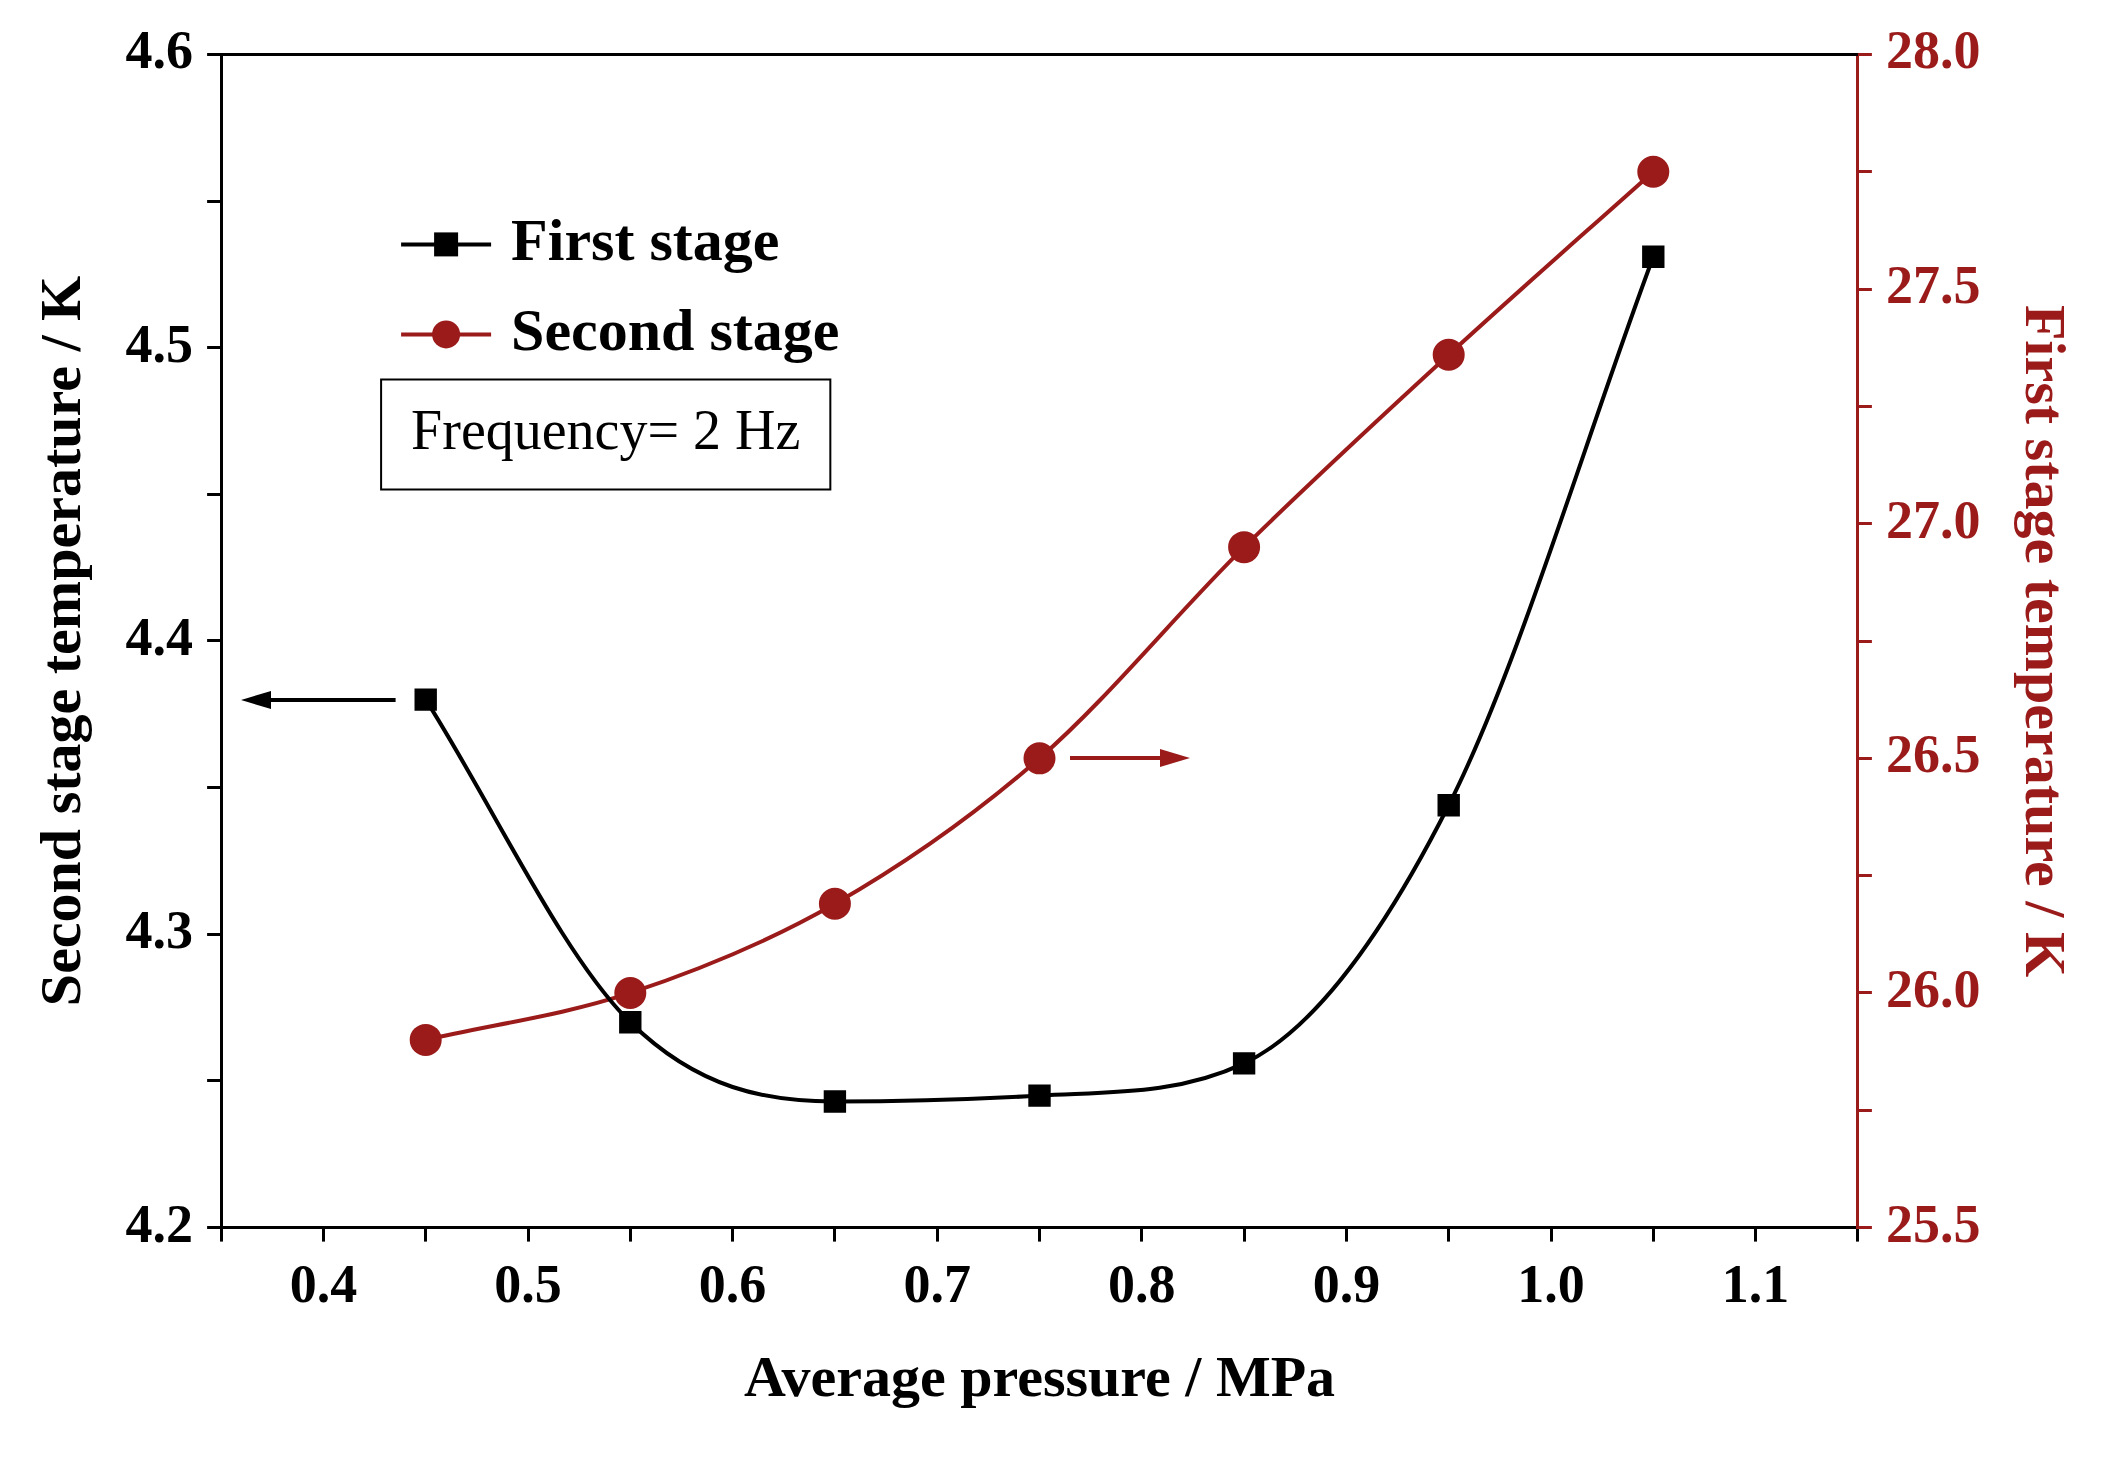 This screenshot has height=1459, width=2119. What do you see at coordinates (159, 1223) in the screenshot?
I see `y-tick-label: 4.2` at bounding box center [159, 1223].